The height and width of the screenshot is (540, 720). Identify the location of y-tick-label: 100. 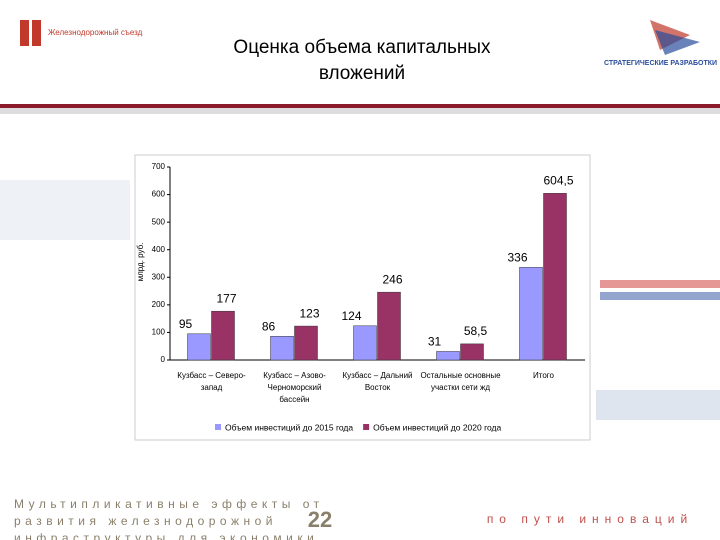
(159, 332).